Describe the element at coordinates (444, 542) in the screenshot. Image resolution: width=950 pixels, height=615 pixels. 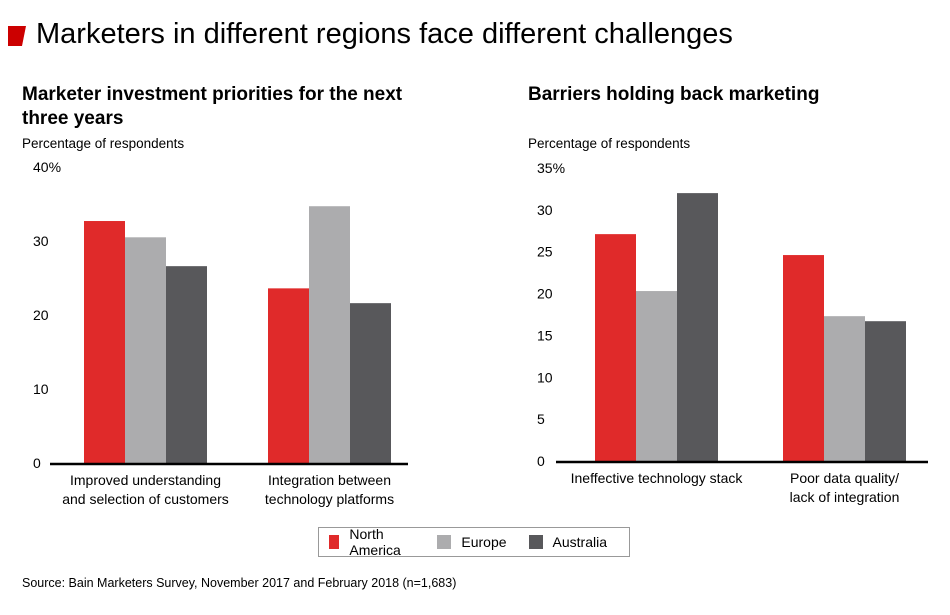
I see `legend-swatch-europe` at that location.